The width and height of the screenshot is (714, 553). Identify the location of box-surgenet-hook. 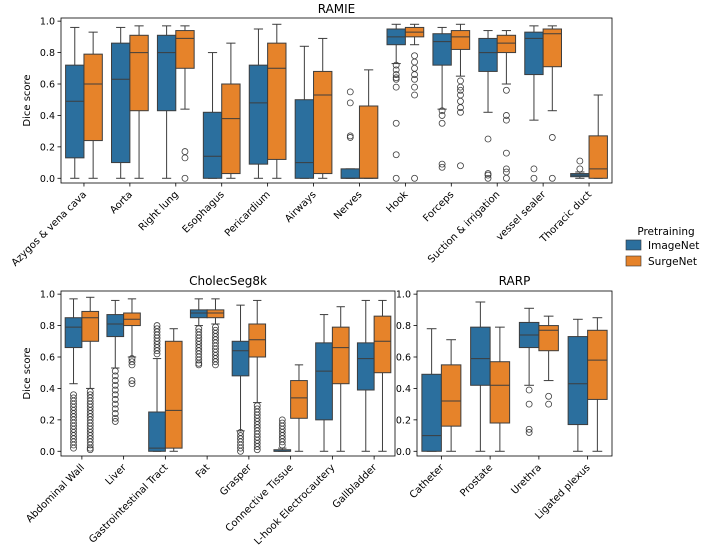
(414, 102).